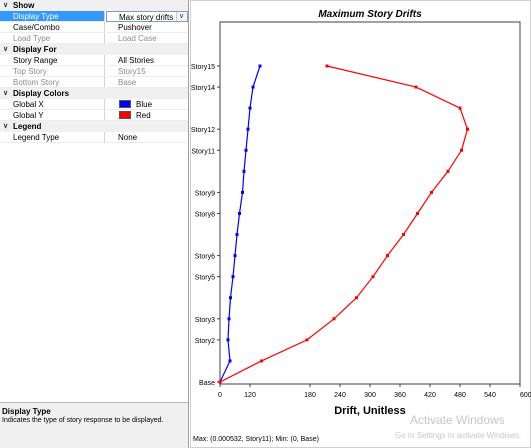  What do you see at coordinates (136, 60) in the screenshot?
I see `property-value-text: All Stories` at bounding box center [136, 60].